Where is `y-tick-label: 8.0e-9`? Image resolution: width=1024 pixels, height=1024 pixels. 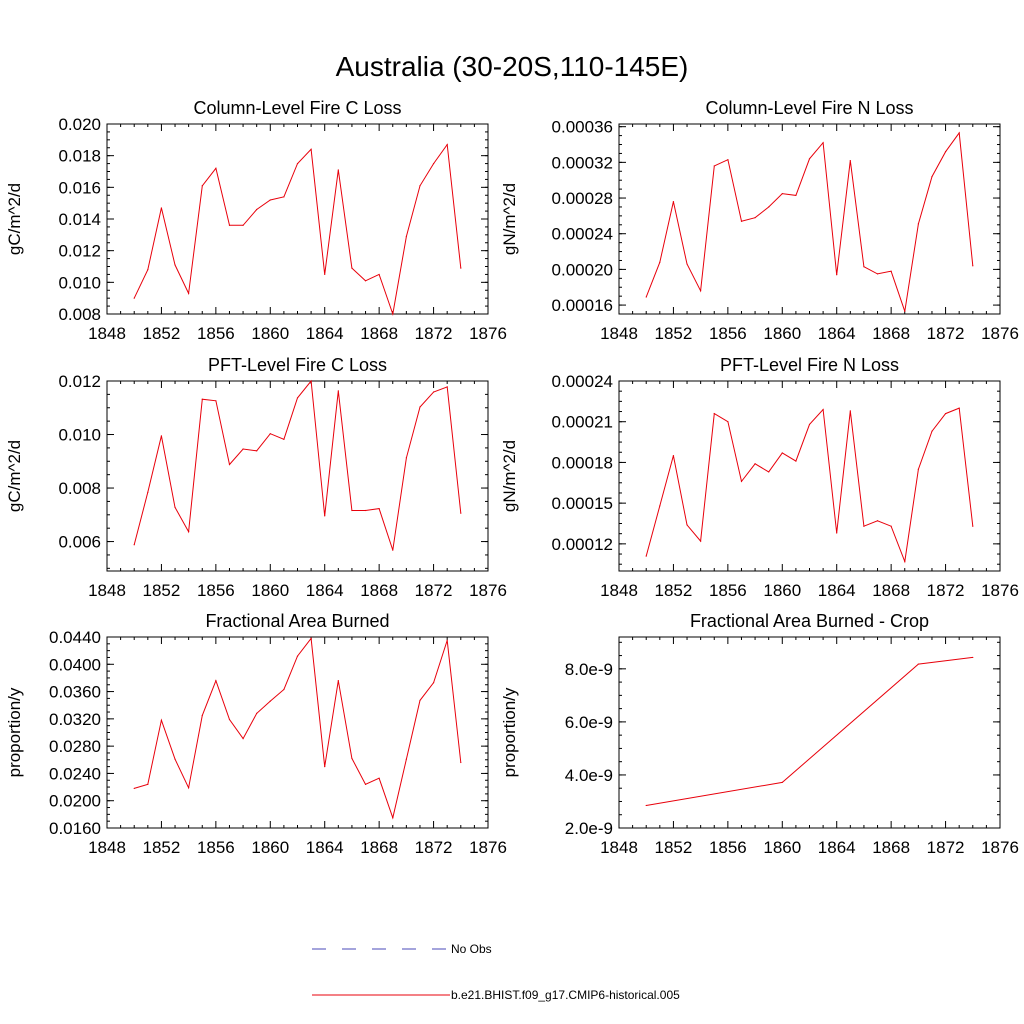
y-tick-label: 8.0e-9 is located at coordinates (589, 669).